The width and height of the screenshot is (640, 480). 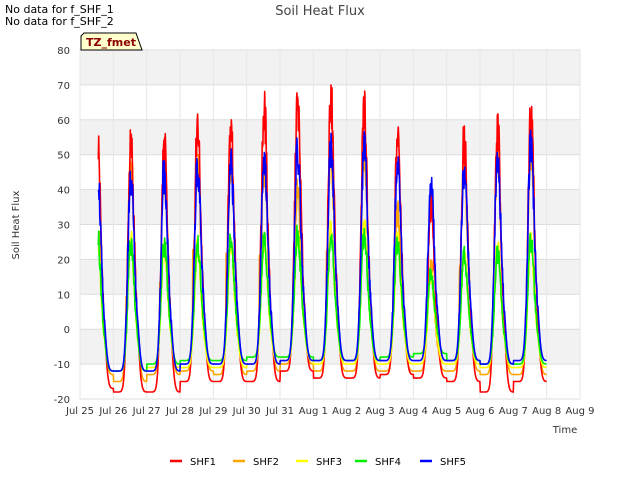 I want to click on y-tick-label: -20, so click(x=62, y=400).